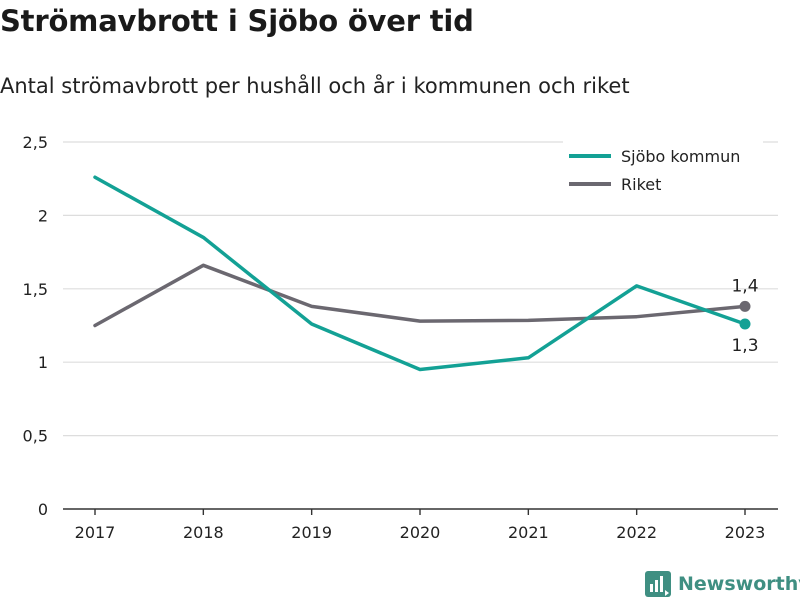 This screenshot has height=600, width=800. I want to click on x-tick-label: 2023, so click(745, 532).